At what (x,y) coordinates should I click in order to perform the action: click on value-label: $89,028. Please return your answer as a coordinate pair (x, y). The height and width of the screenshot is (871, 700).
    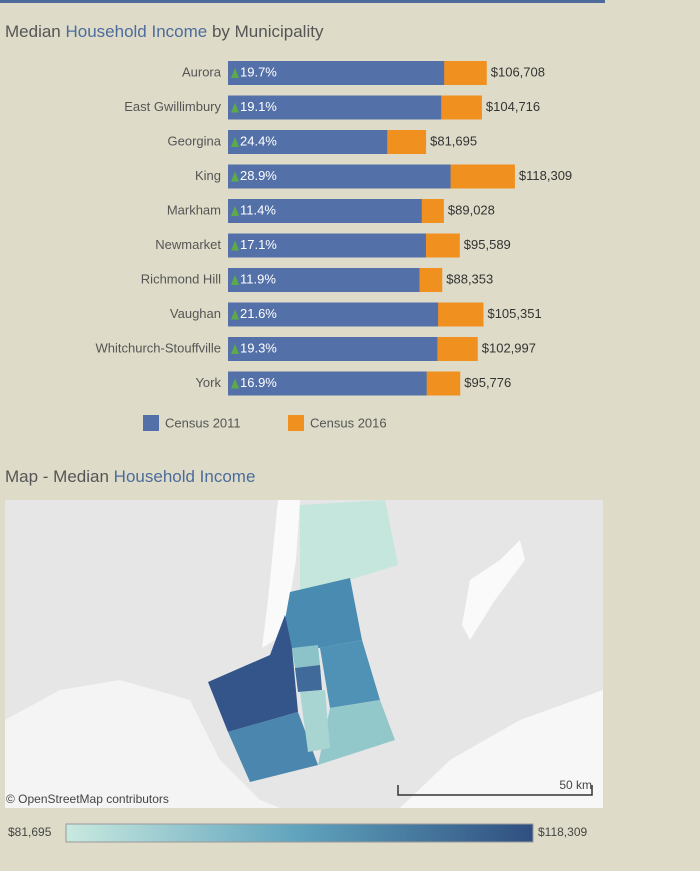
    Looking at the image, I should click on (471, 209).